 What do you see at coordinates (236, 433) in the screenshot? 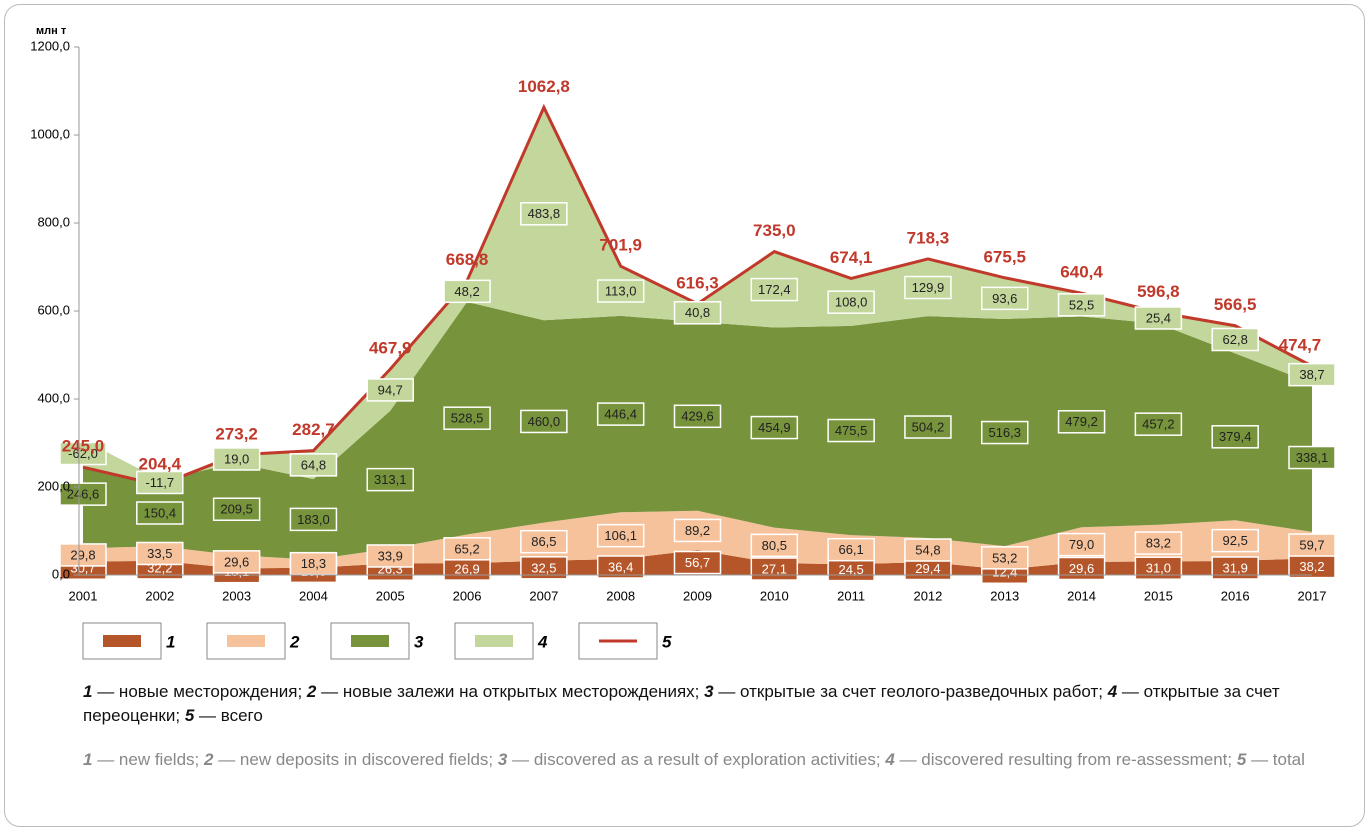
I see `total-label: 273,2` at bounding box center [236, 433].